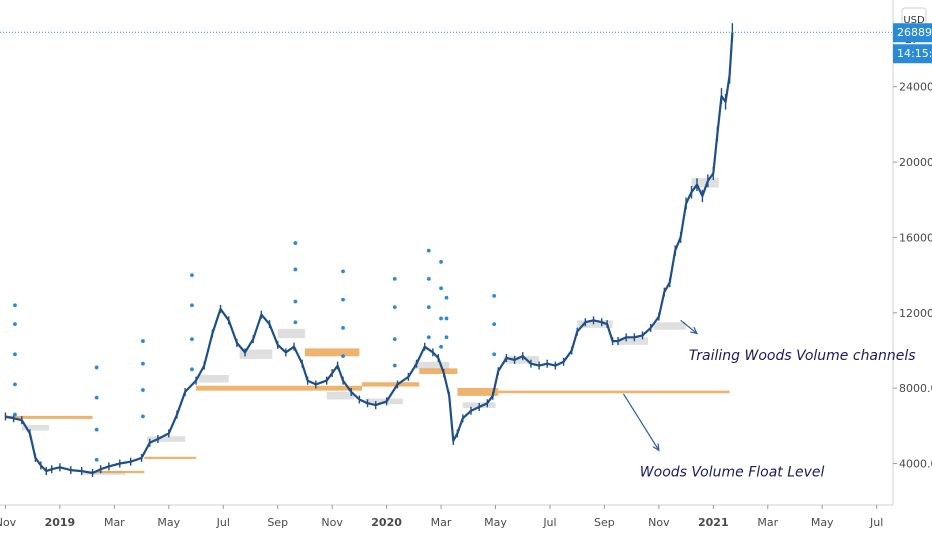  Describe the element at coordinates (915, 162) in the screenshot. I see `y-tick-label: 20000.0` at that location.